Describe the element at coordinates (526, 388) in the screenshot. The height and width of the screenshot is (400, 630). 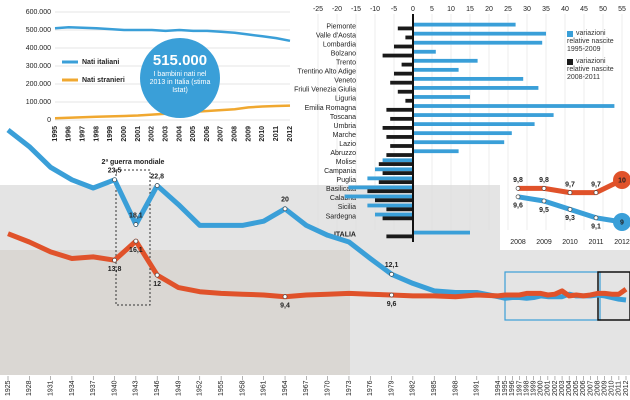
I see `x-tick-label: 1998` at that location.